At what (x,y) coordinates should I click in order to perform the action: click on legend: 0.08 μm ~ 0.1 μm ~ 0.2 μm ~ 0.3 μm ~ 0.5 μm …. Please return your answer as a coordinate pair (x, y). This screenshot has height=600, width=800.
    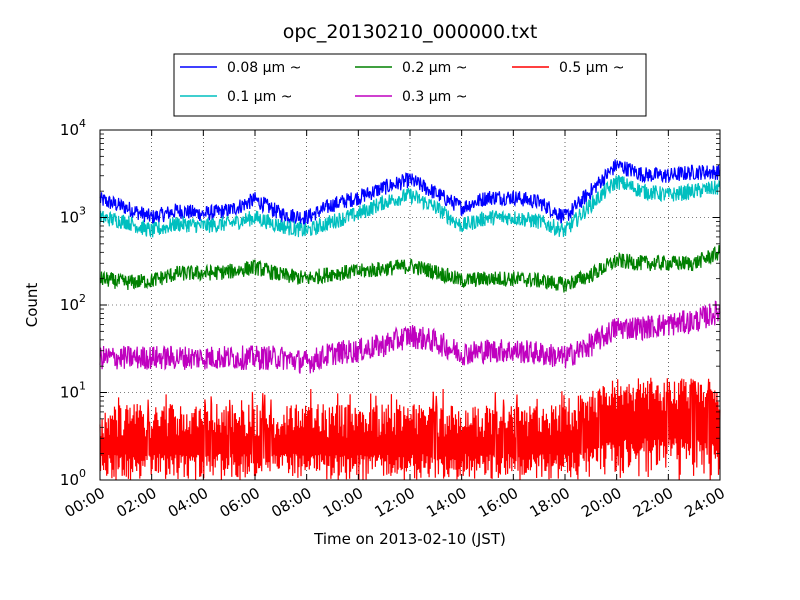
    Looking at the image, I should click on (410, 85).